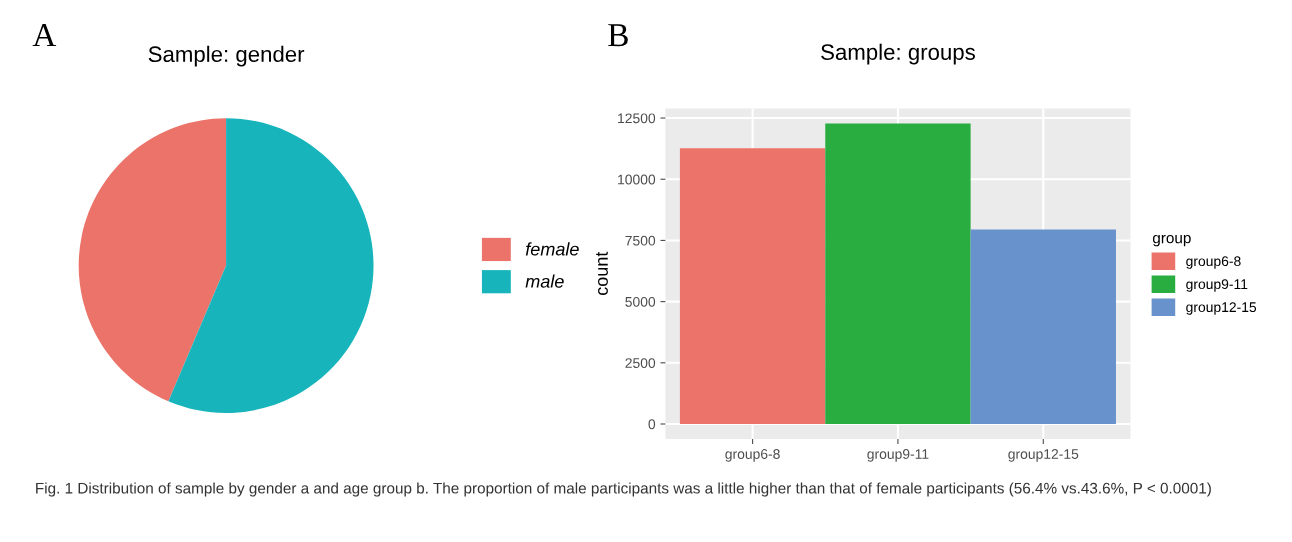  I want to click on legend-title: group, so click(1171, 240).